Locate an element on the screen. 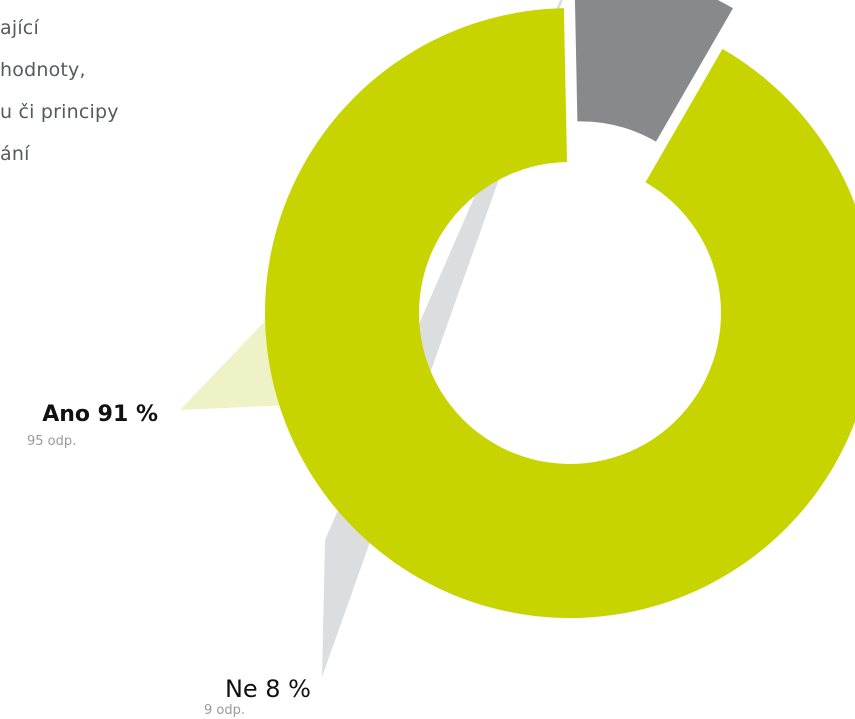 The image size is (855, 719). label-ne: Ne 8 % is located at coordinates (268, 689).